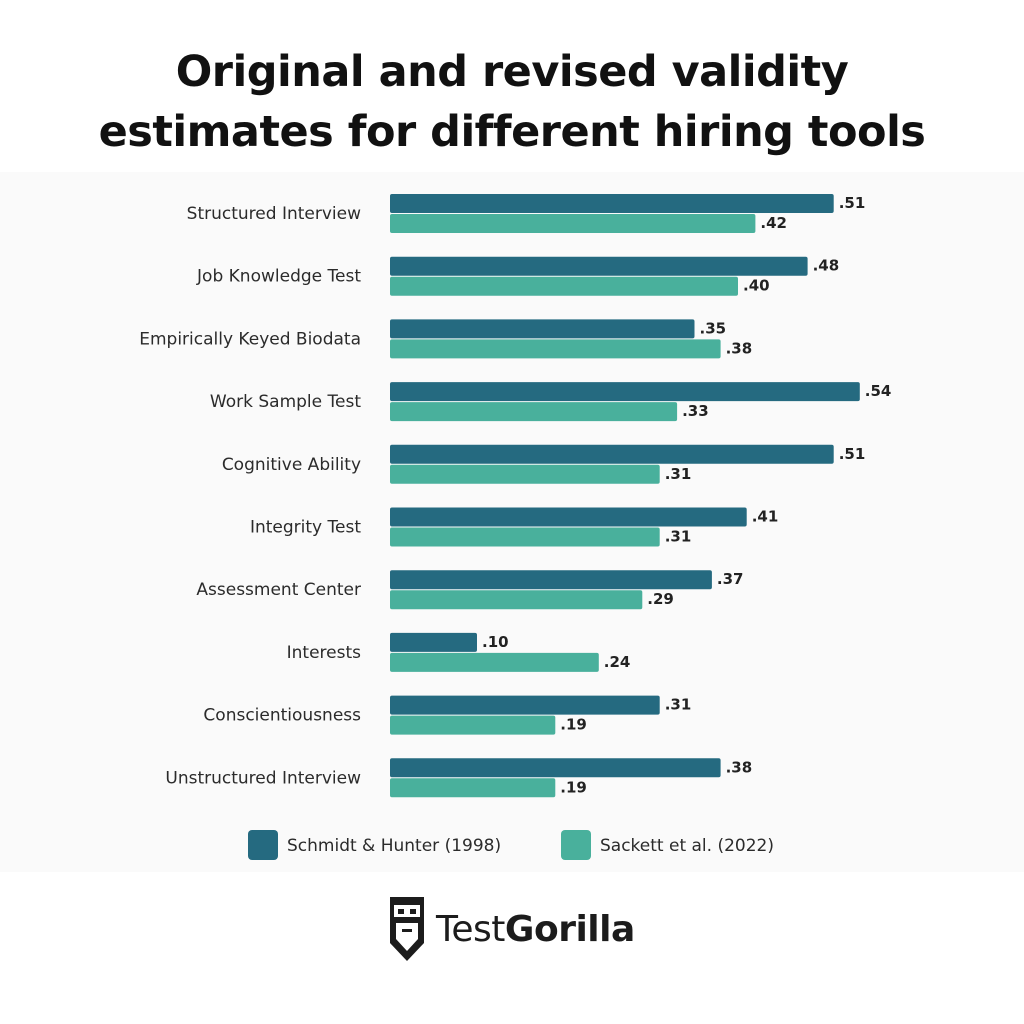 The width and height of the screenshot is (1024, 1024). I want to click on value-label-sackett-work-sample-test: .33, so click(695, 411).